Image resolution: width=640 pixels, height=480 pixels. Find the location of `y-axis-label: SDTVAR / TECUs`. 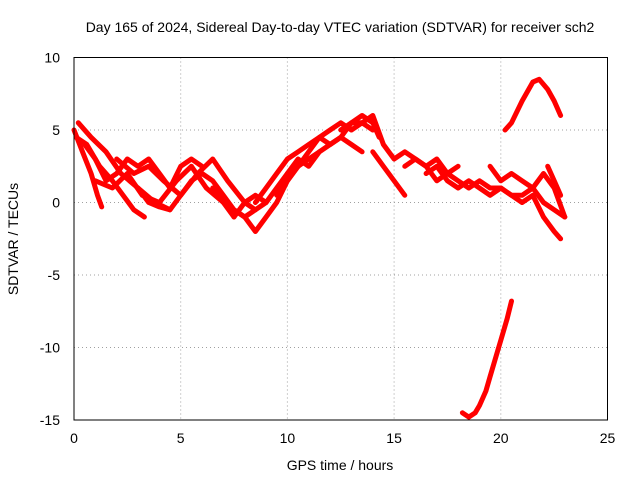

y-axis-label: SDTVAR / TECUs is located at coordinates (13, 239).